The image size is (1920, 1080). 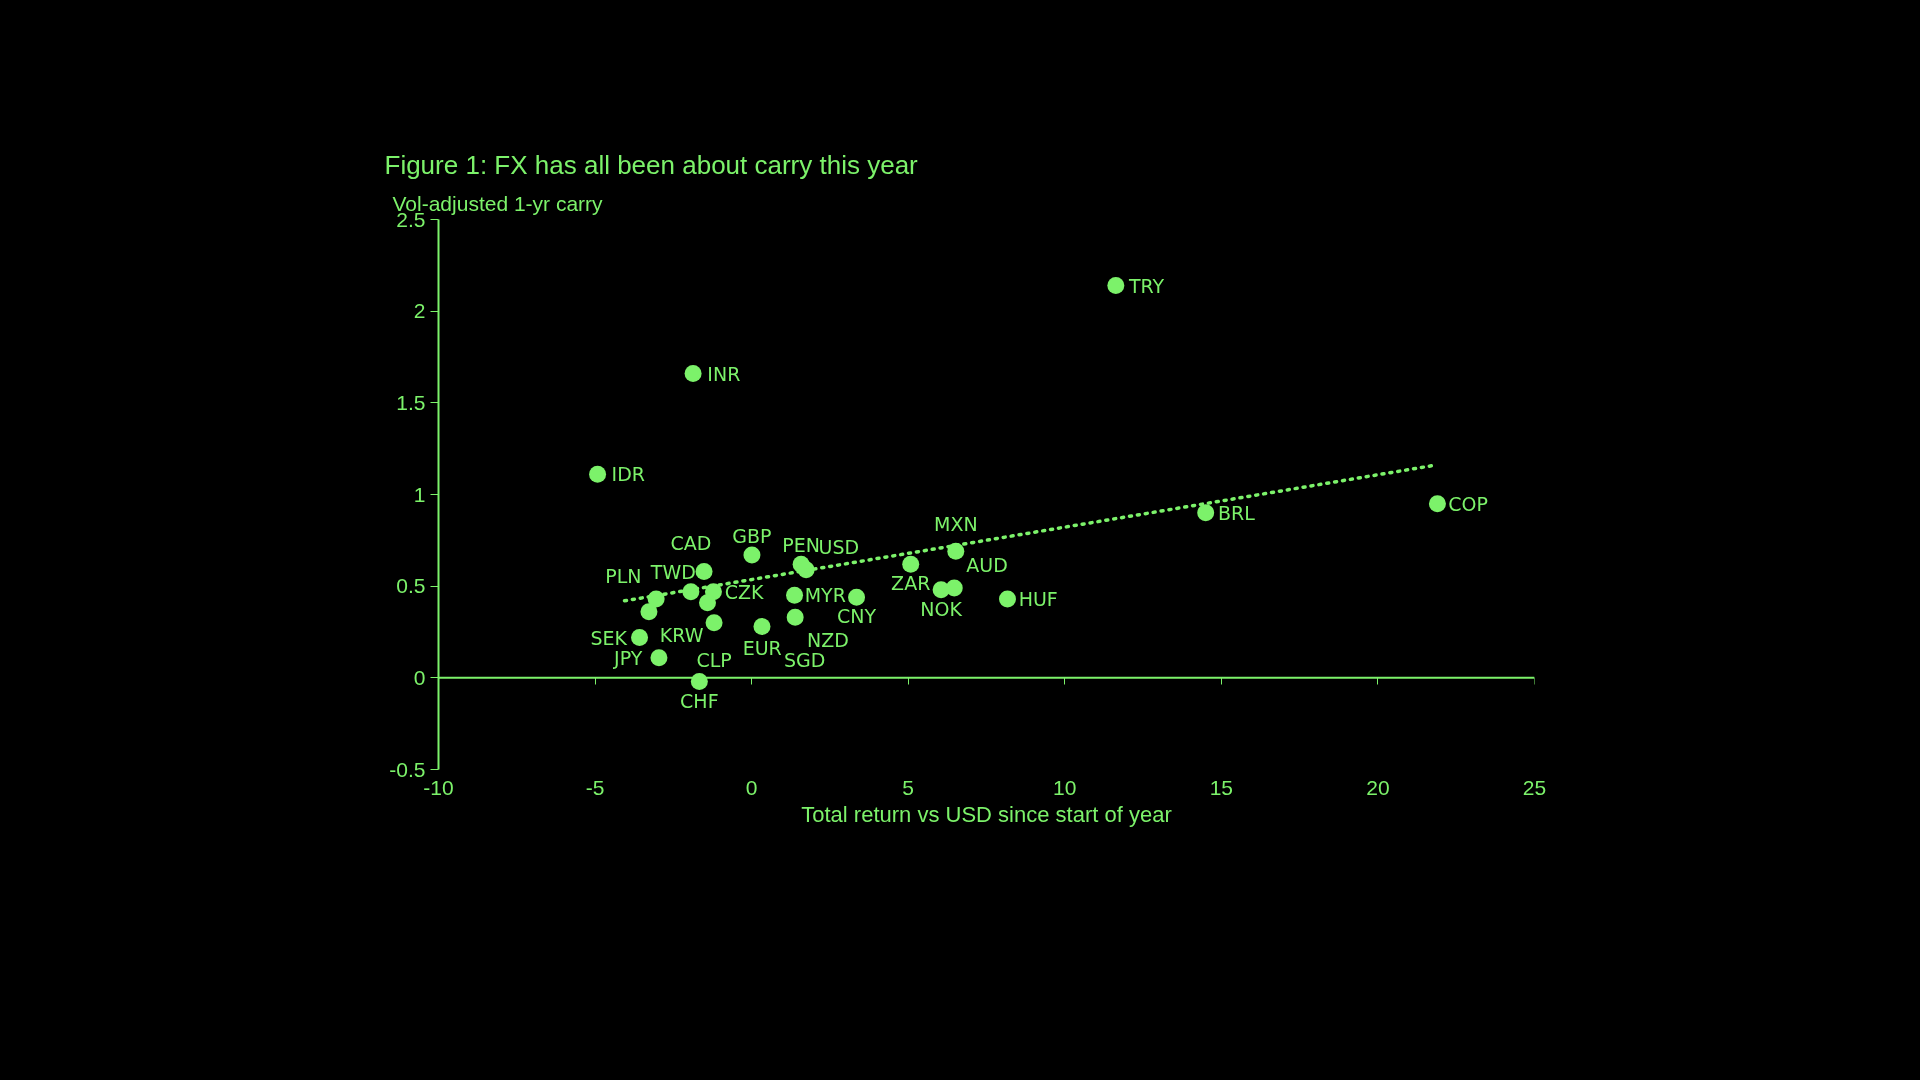 I want to click on annotation: GBP, so click(x=752, y=536).